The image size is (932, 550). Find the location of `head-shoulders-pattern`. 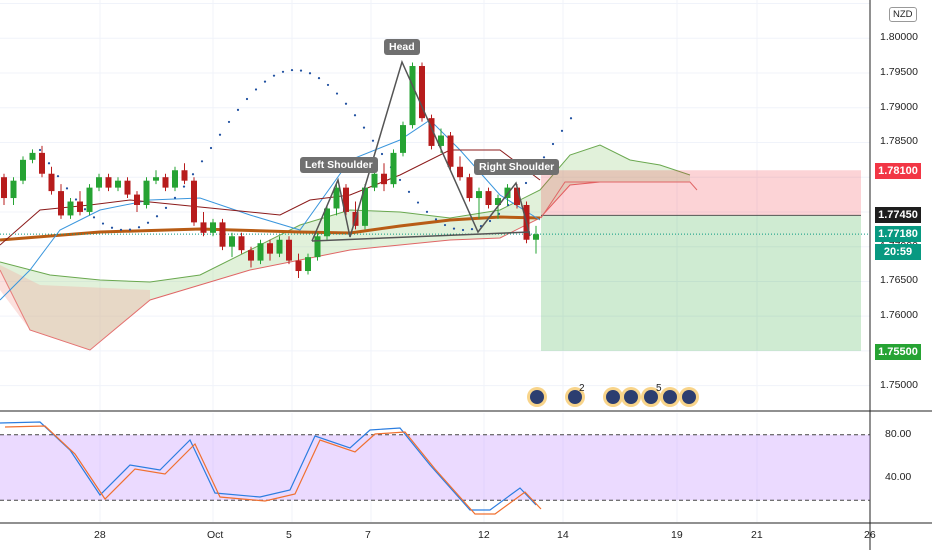

head-shoulders-pattern is located at coordinates (421, 150).